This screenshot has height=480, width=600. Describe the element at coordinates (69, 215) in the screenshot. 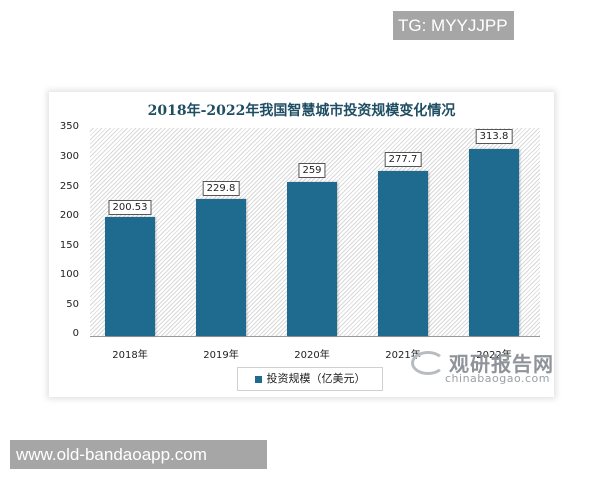

I see `y-tick: 200` at that location.